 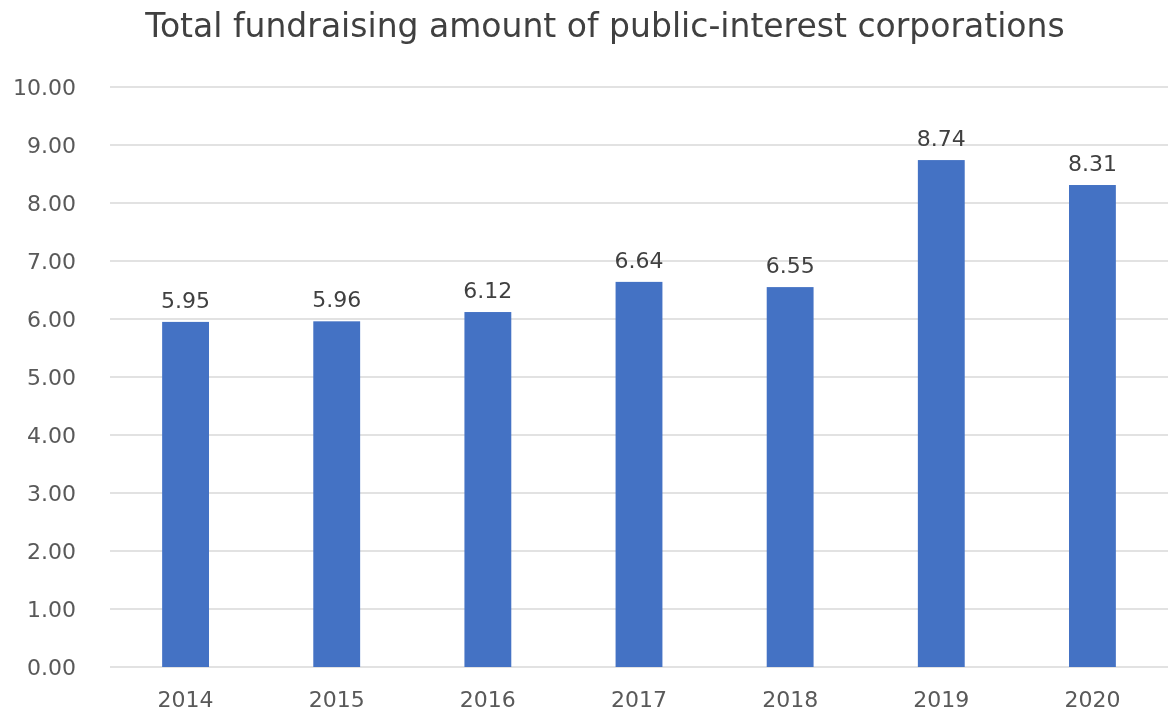 What do you see at coordinates (51, 145) in the screenshot?
I see `y-tick-label: 9.00` at bounding box center [51, 145].